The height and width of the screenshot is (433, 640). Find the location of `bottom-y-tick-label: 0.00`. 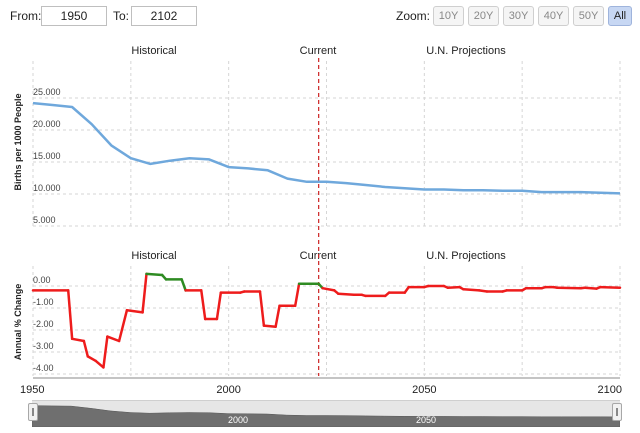

bottom-y-tick-label: 0.00 is located at coordinates (42, 280).